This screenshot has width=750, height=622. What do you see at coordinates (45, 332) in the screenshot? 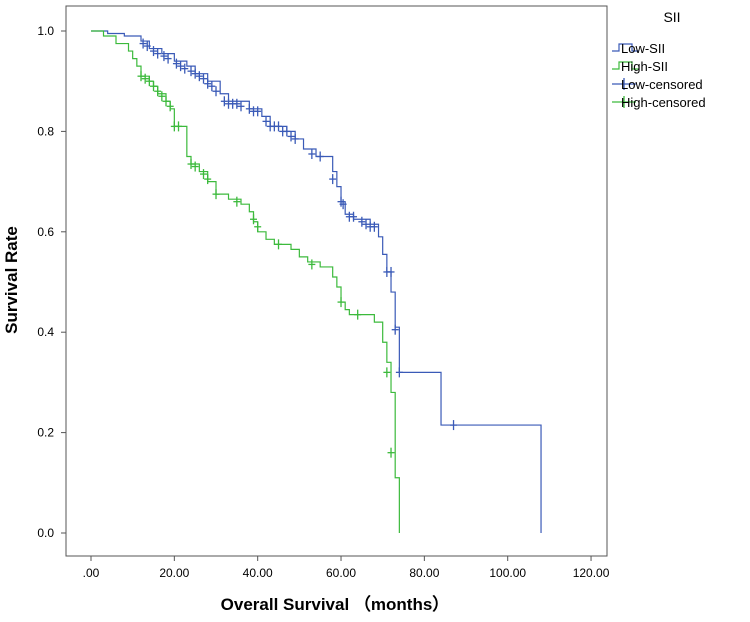
I see `y-tick-label: 0.4` at bounding box center [45, 332].